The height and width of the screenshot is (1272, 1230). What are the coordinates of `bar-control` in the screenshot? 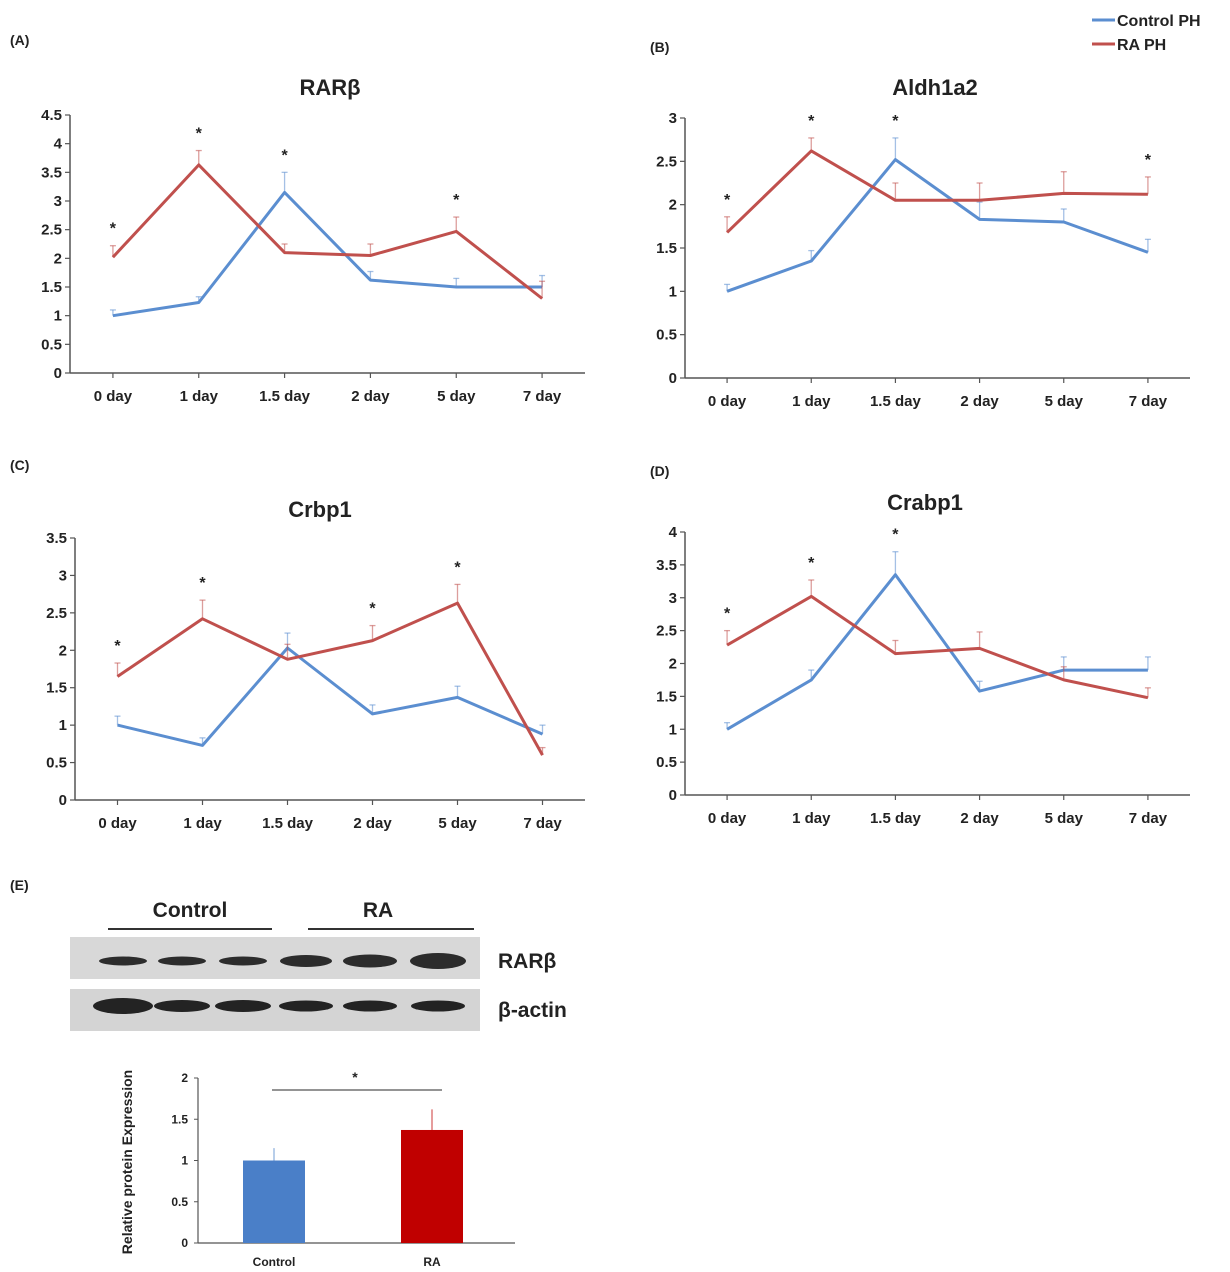 It's located at (274, 1201).